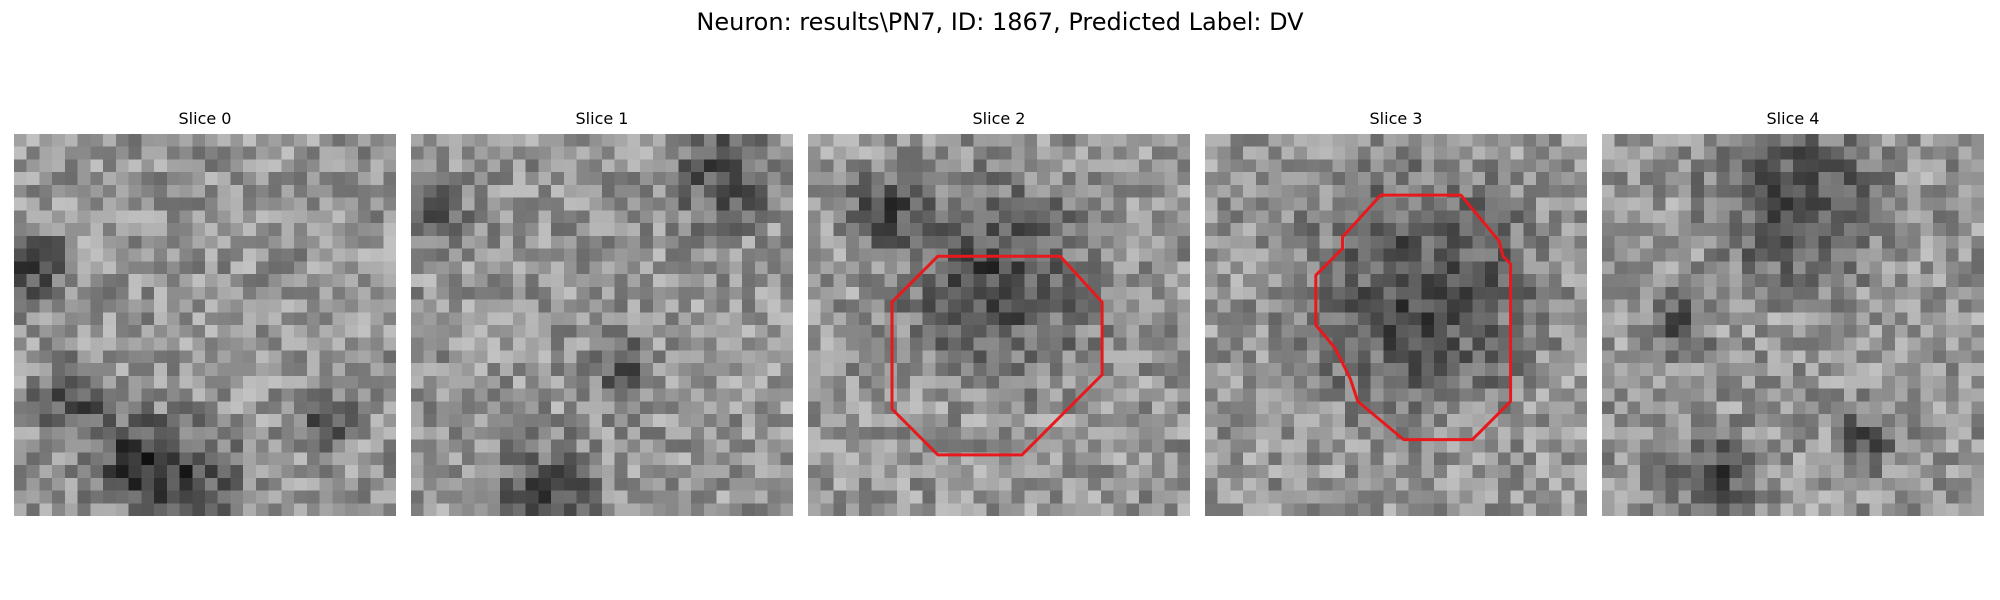 The image size is (2000, 600). I want to click on slice-title: Slice 4, so click(1793, 118).